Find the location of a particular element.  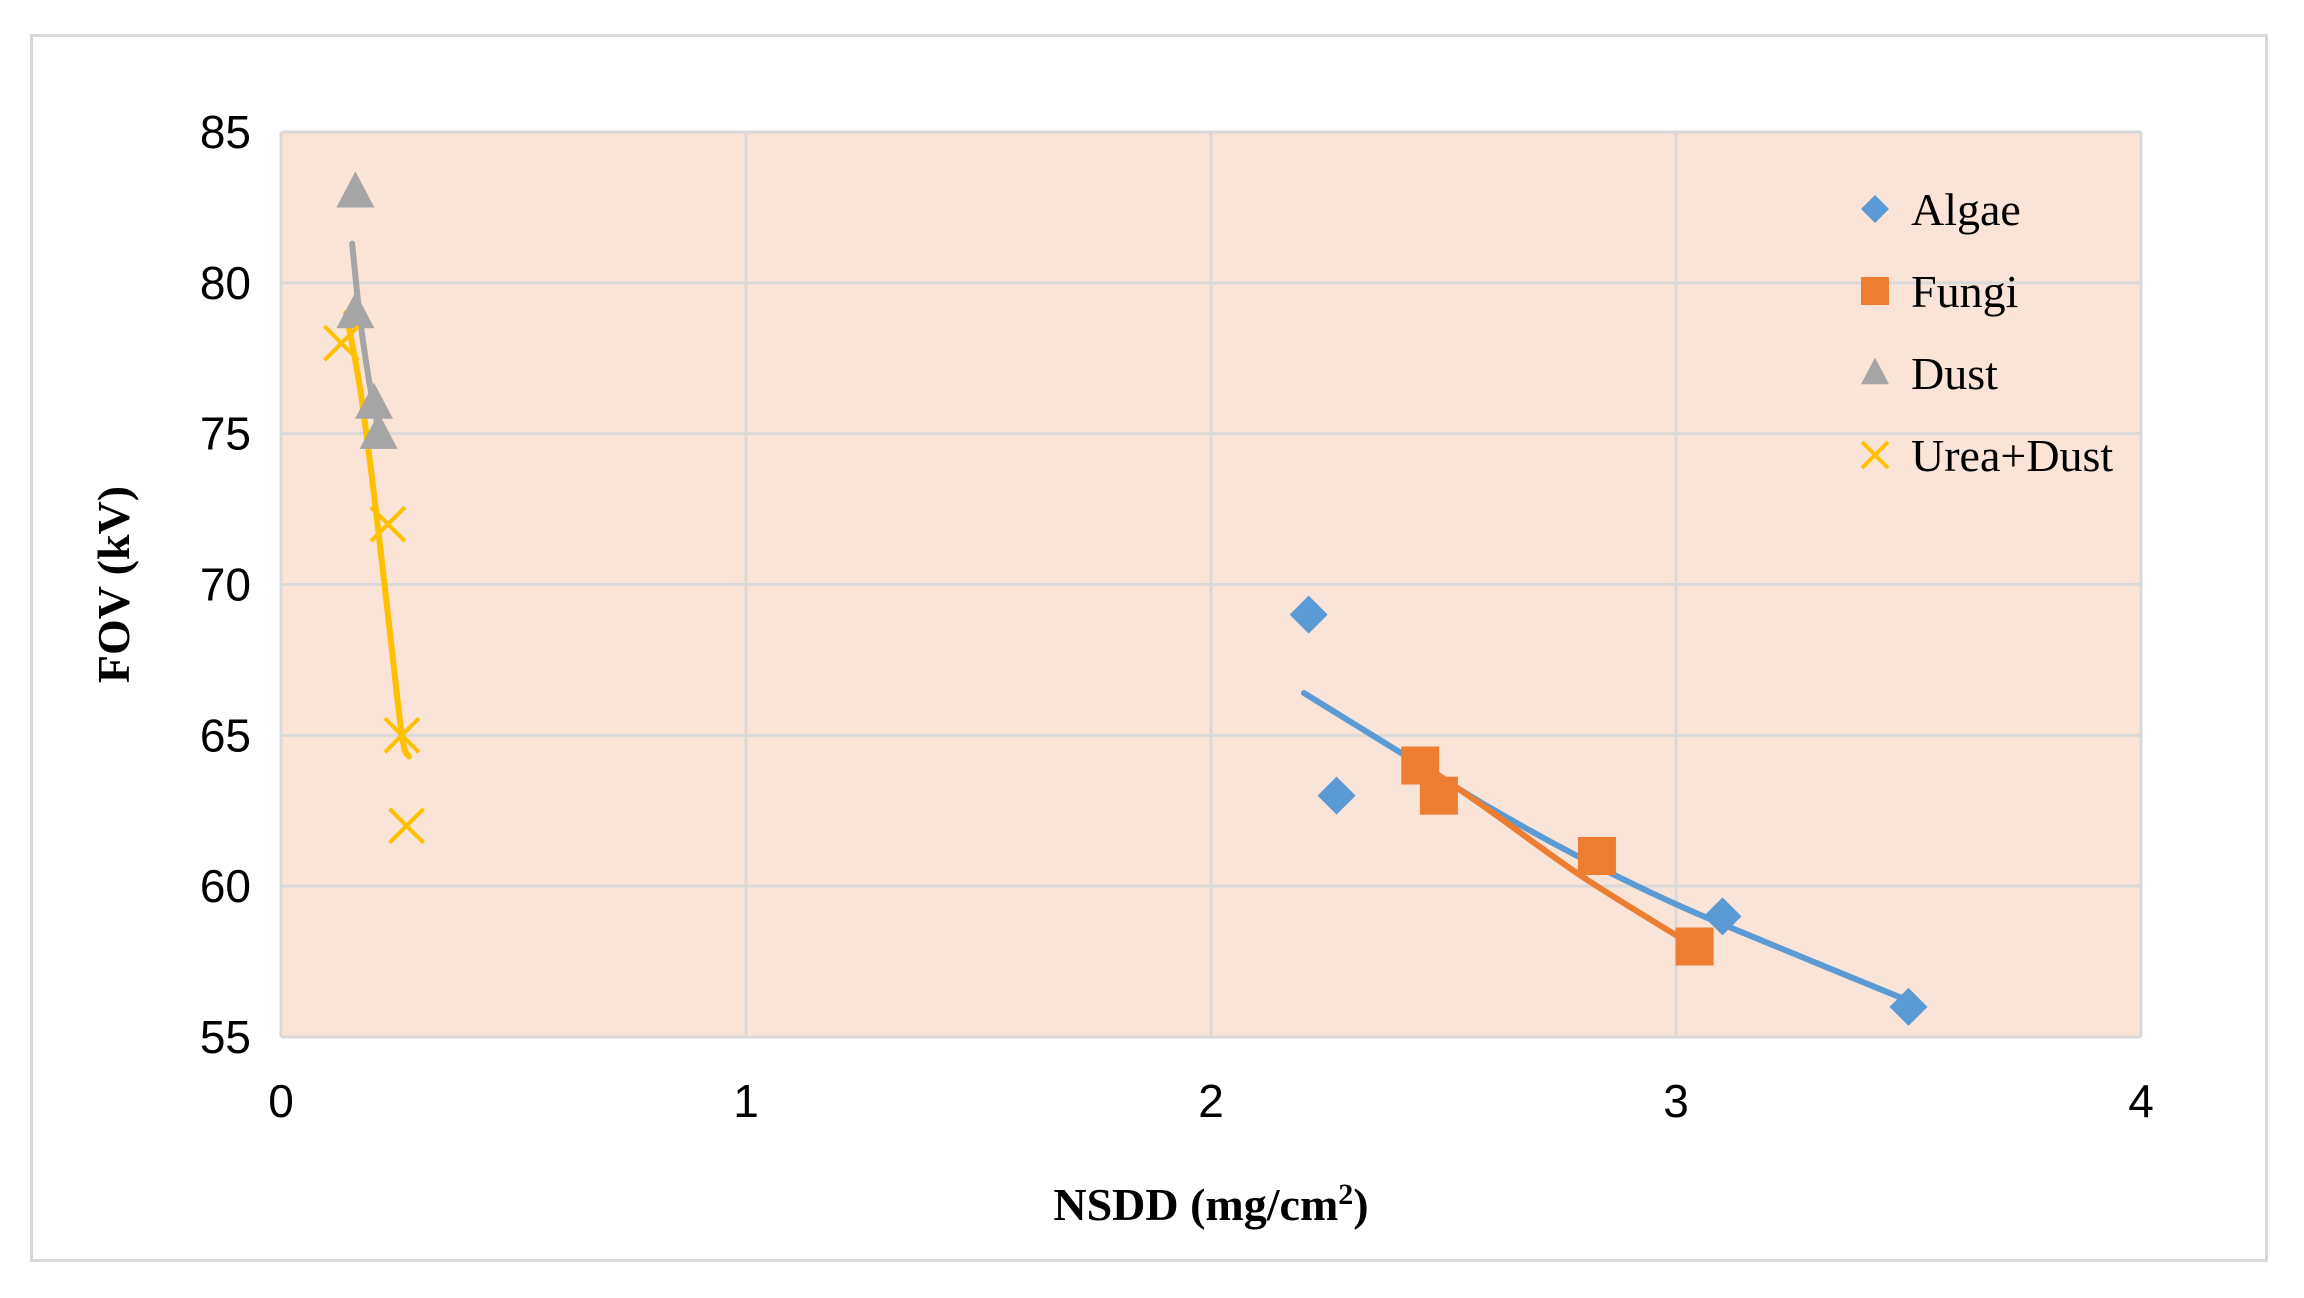

algae-legend-marker is located at coordinates (1875, 209).